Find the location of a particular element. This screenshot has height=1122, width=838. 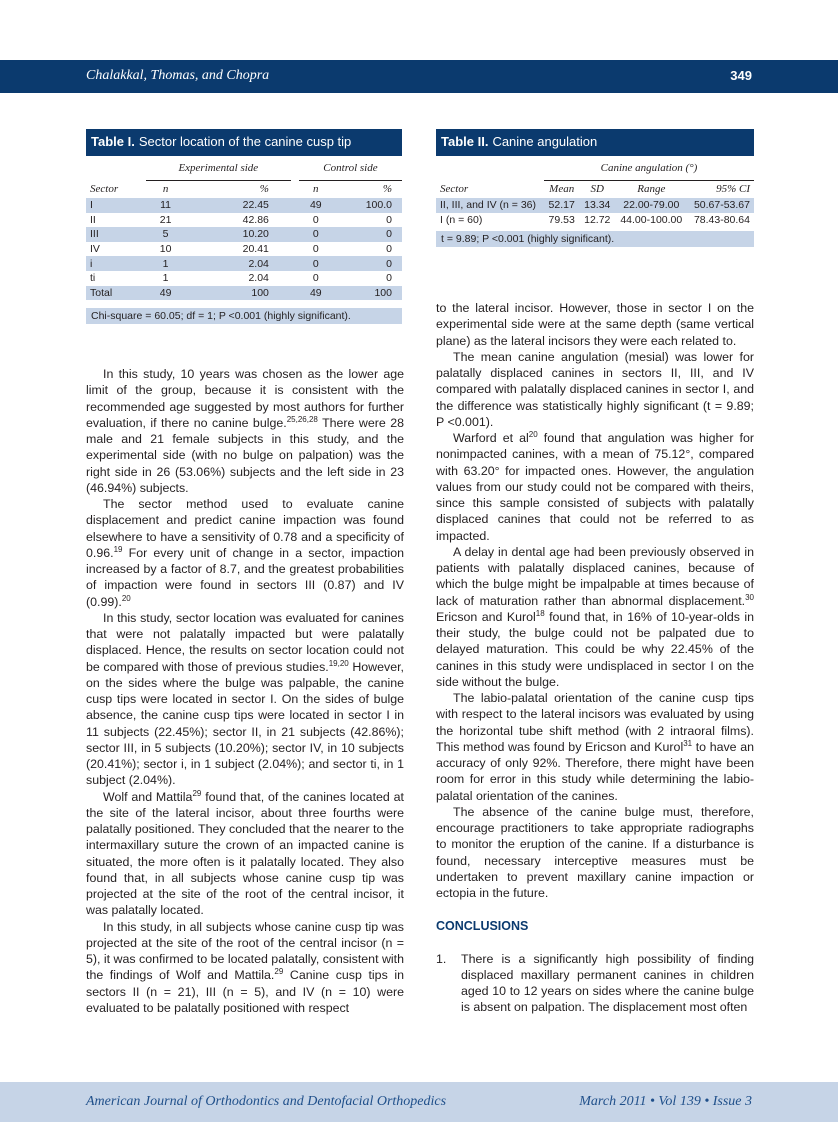

table-cell: 13.34 is located at coordinates (597, 205).